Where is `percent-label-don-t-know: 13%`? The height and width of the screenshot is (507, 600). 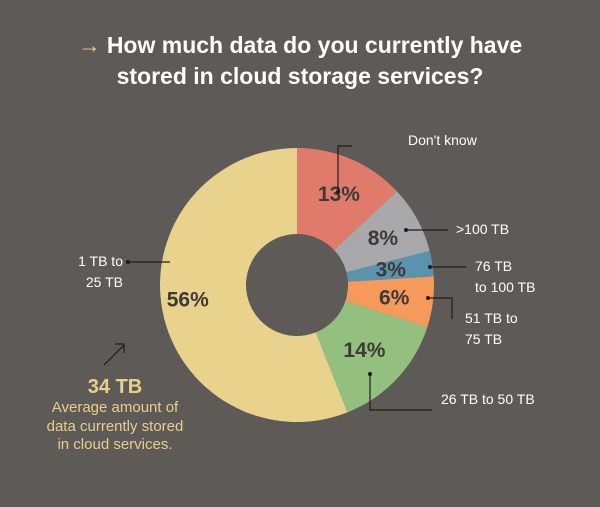
percent-label-don-t-know: 13% is located at coordinates (339, 194).